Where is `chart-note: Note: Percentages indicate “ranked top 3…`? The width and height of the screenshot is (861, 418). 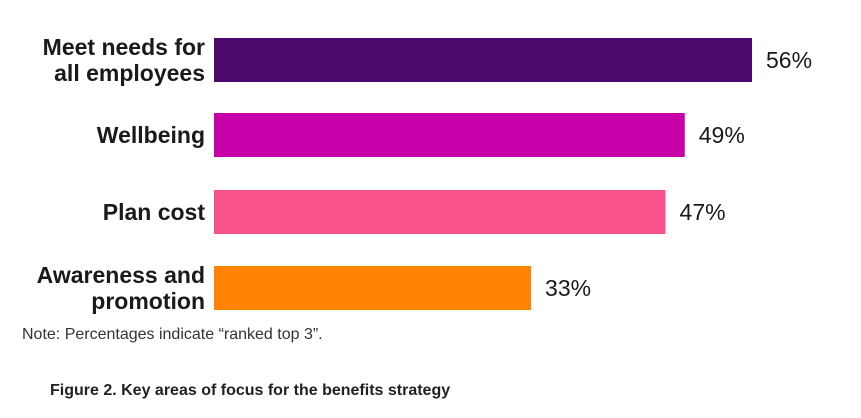
chart-note: Note: Percentages indicate “ranked top 3… is located at coordinates (172, 334).